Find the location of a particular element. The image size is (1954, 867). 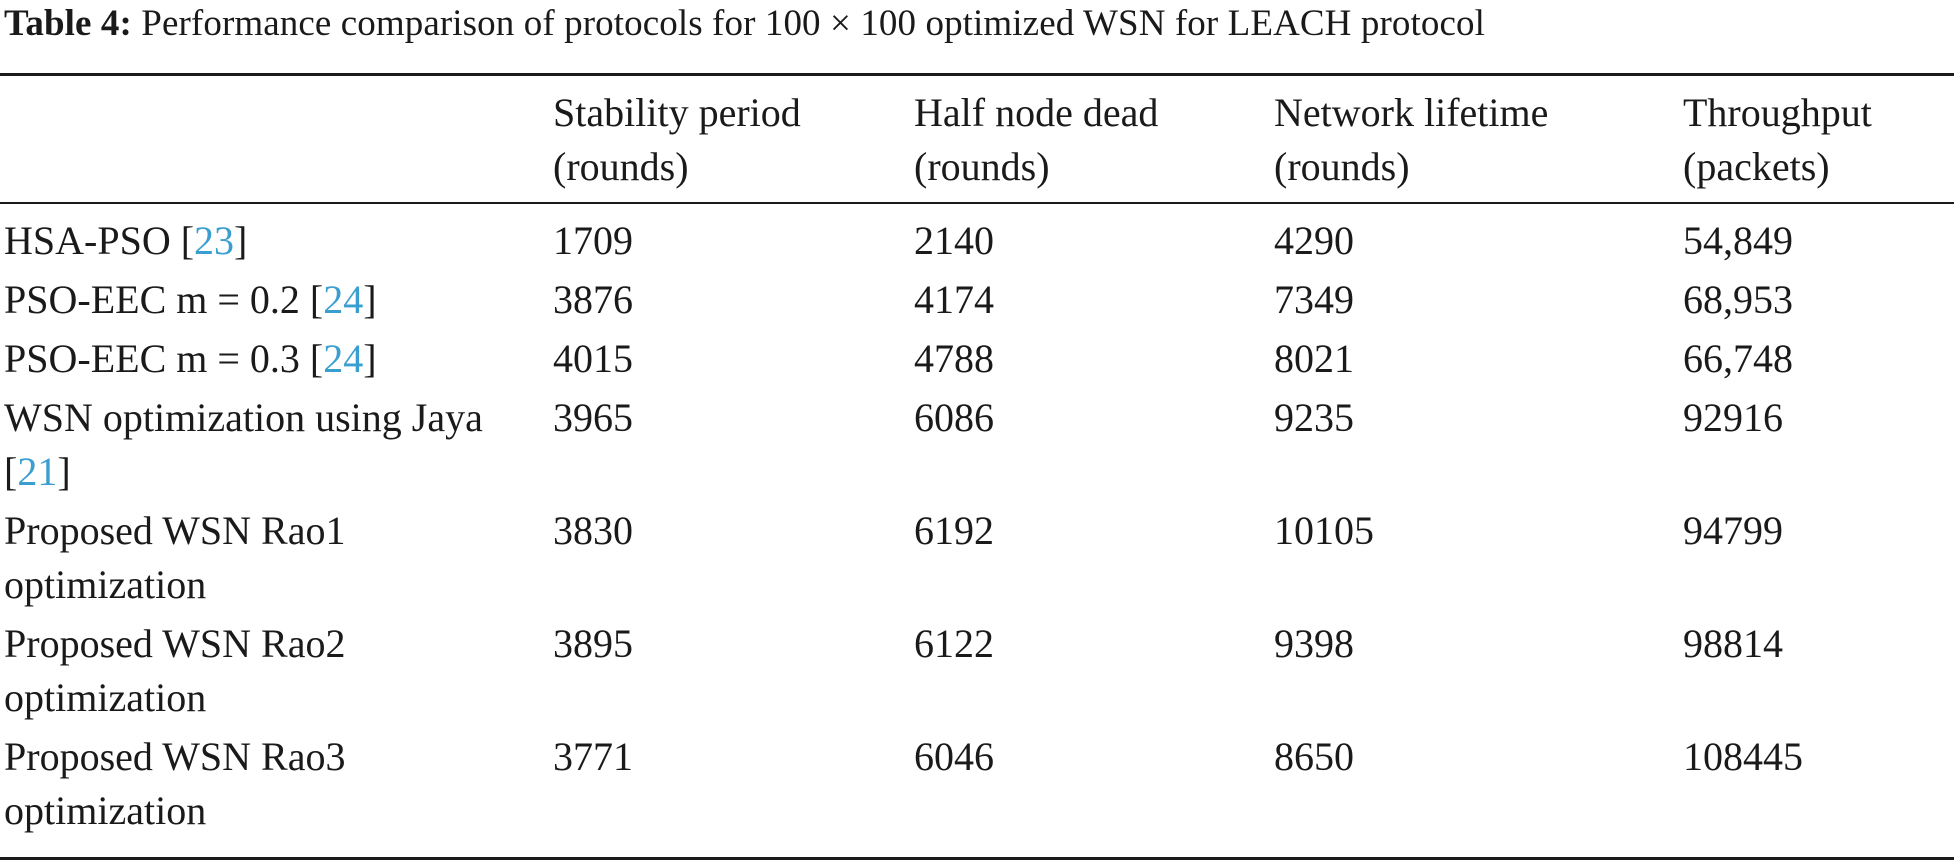

cell-half-node-dead: 4788 is located at coordinates (954, 358).